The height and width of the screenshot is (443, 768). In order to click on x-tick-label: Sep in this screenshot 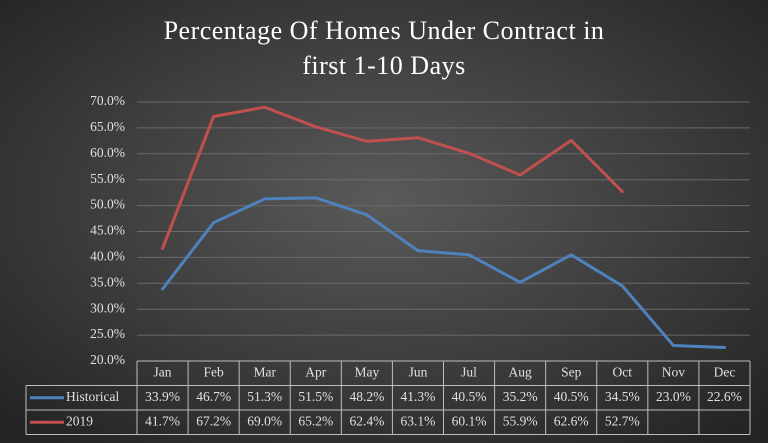, I will do `click(571, 371)`.